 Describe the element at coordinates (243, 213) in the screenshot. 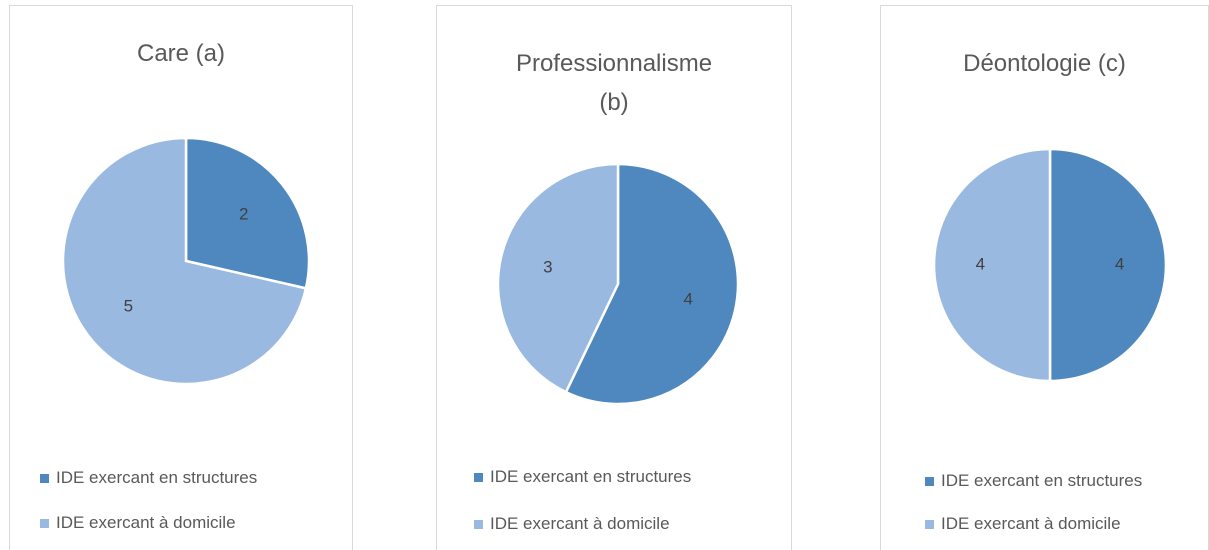

I see `data-label: 2` at that location.